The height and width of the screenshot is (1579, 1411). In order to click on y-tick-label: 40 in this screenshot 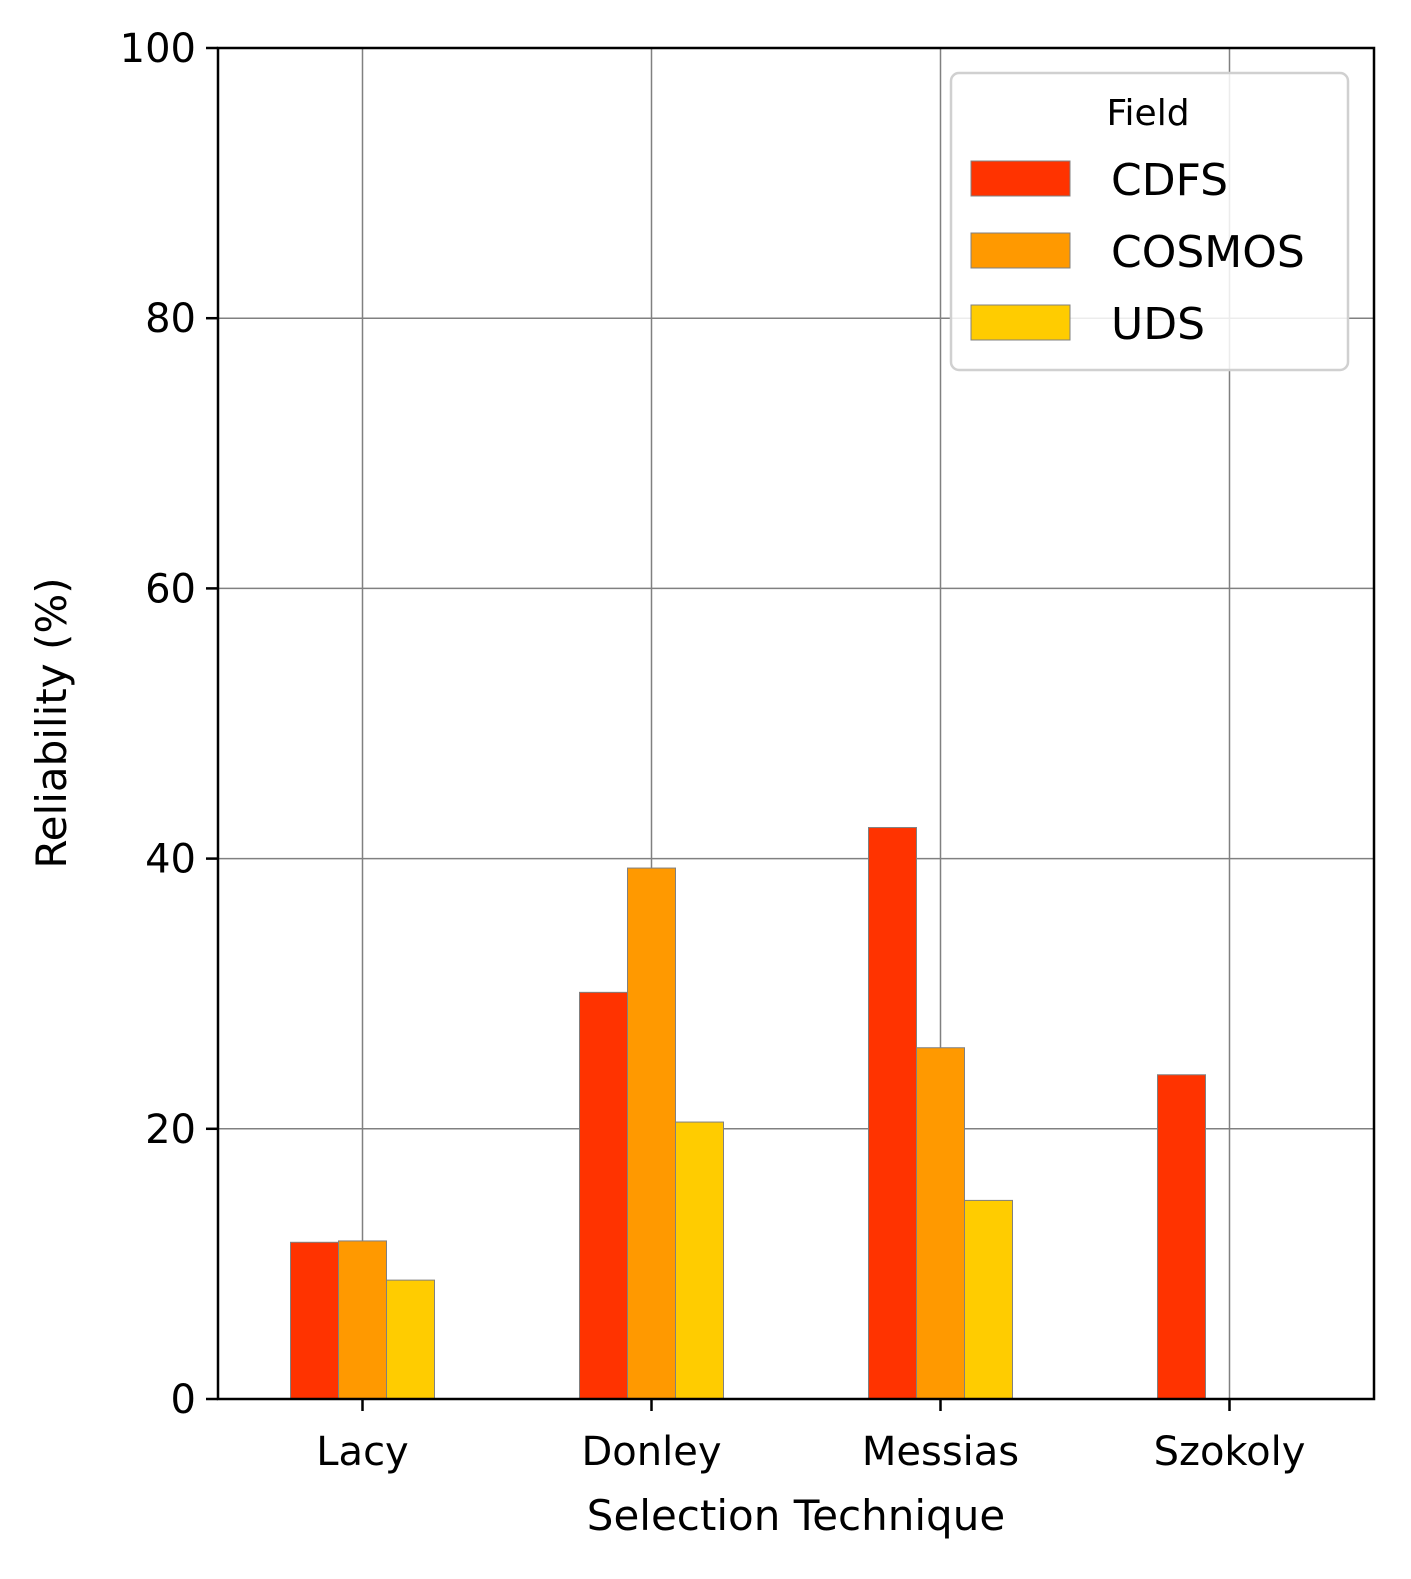, I will do `click(170, 860)`.